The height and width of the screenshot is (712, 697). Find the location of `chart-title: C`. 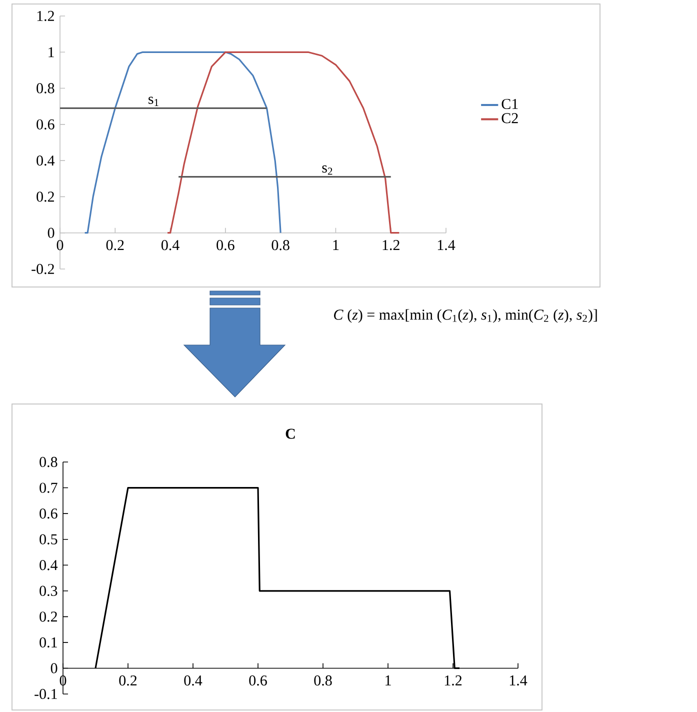

chart-title: C is located at coordinates (290, 433).